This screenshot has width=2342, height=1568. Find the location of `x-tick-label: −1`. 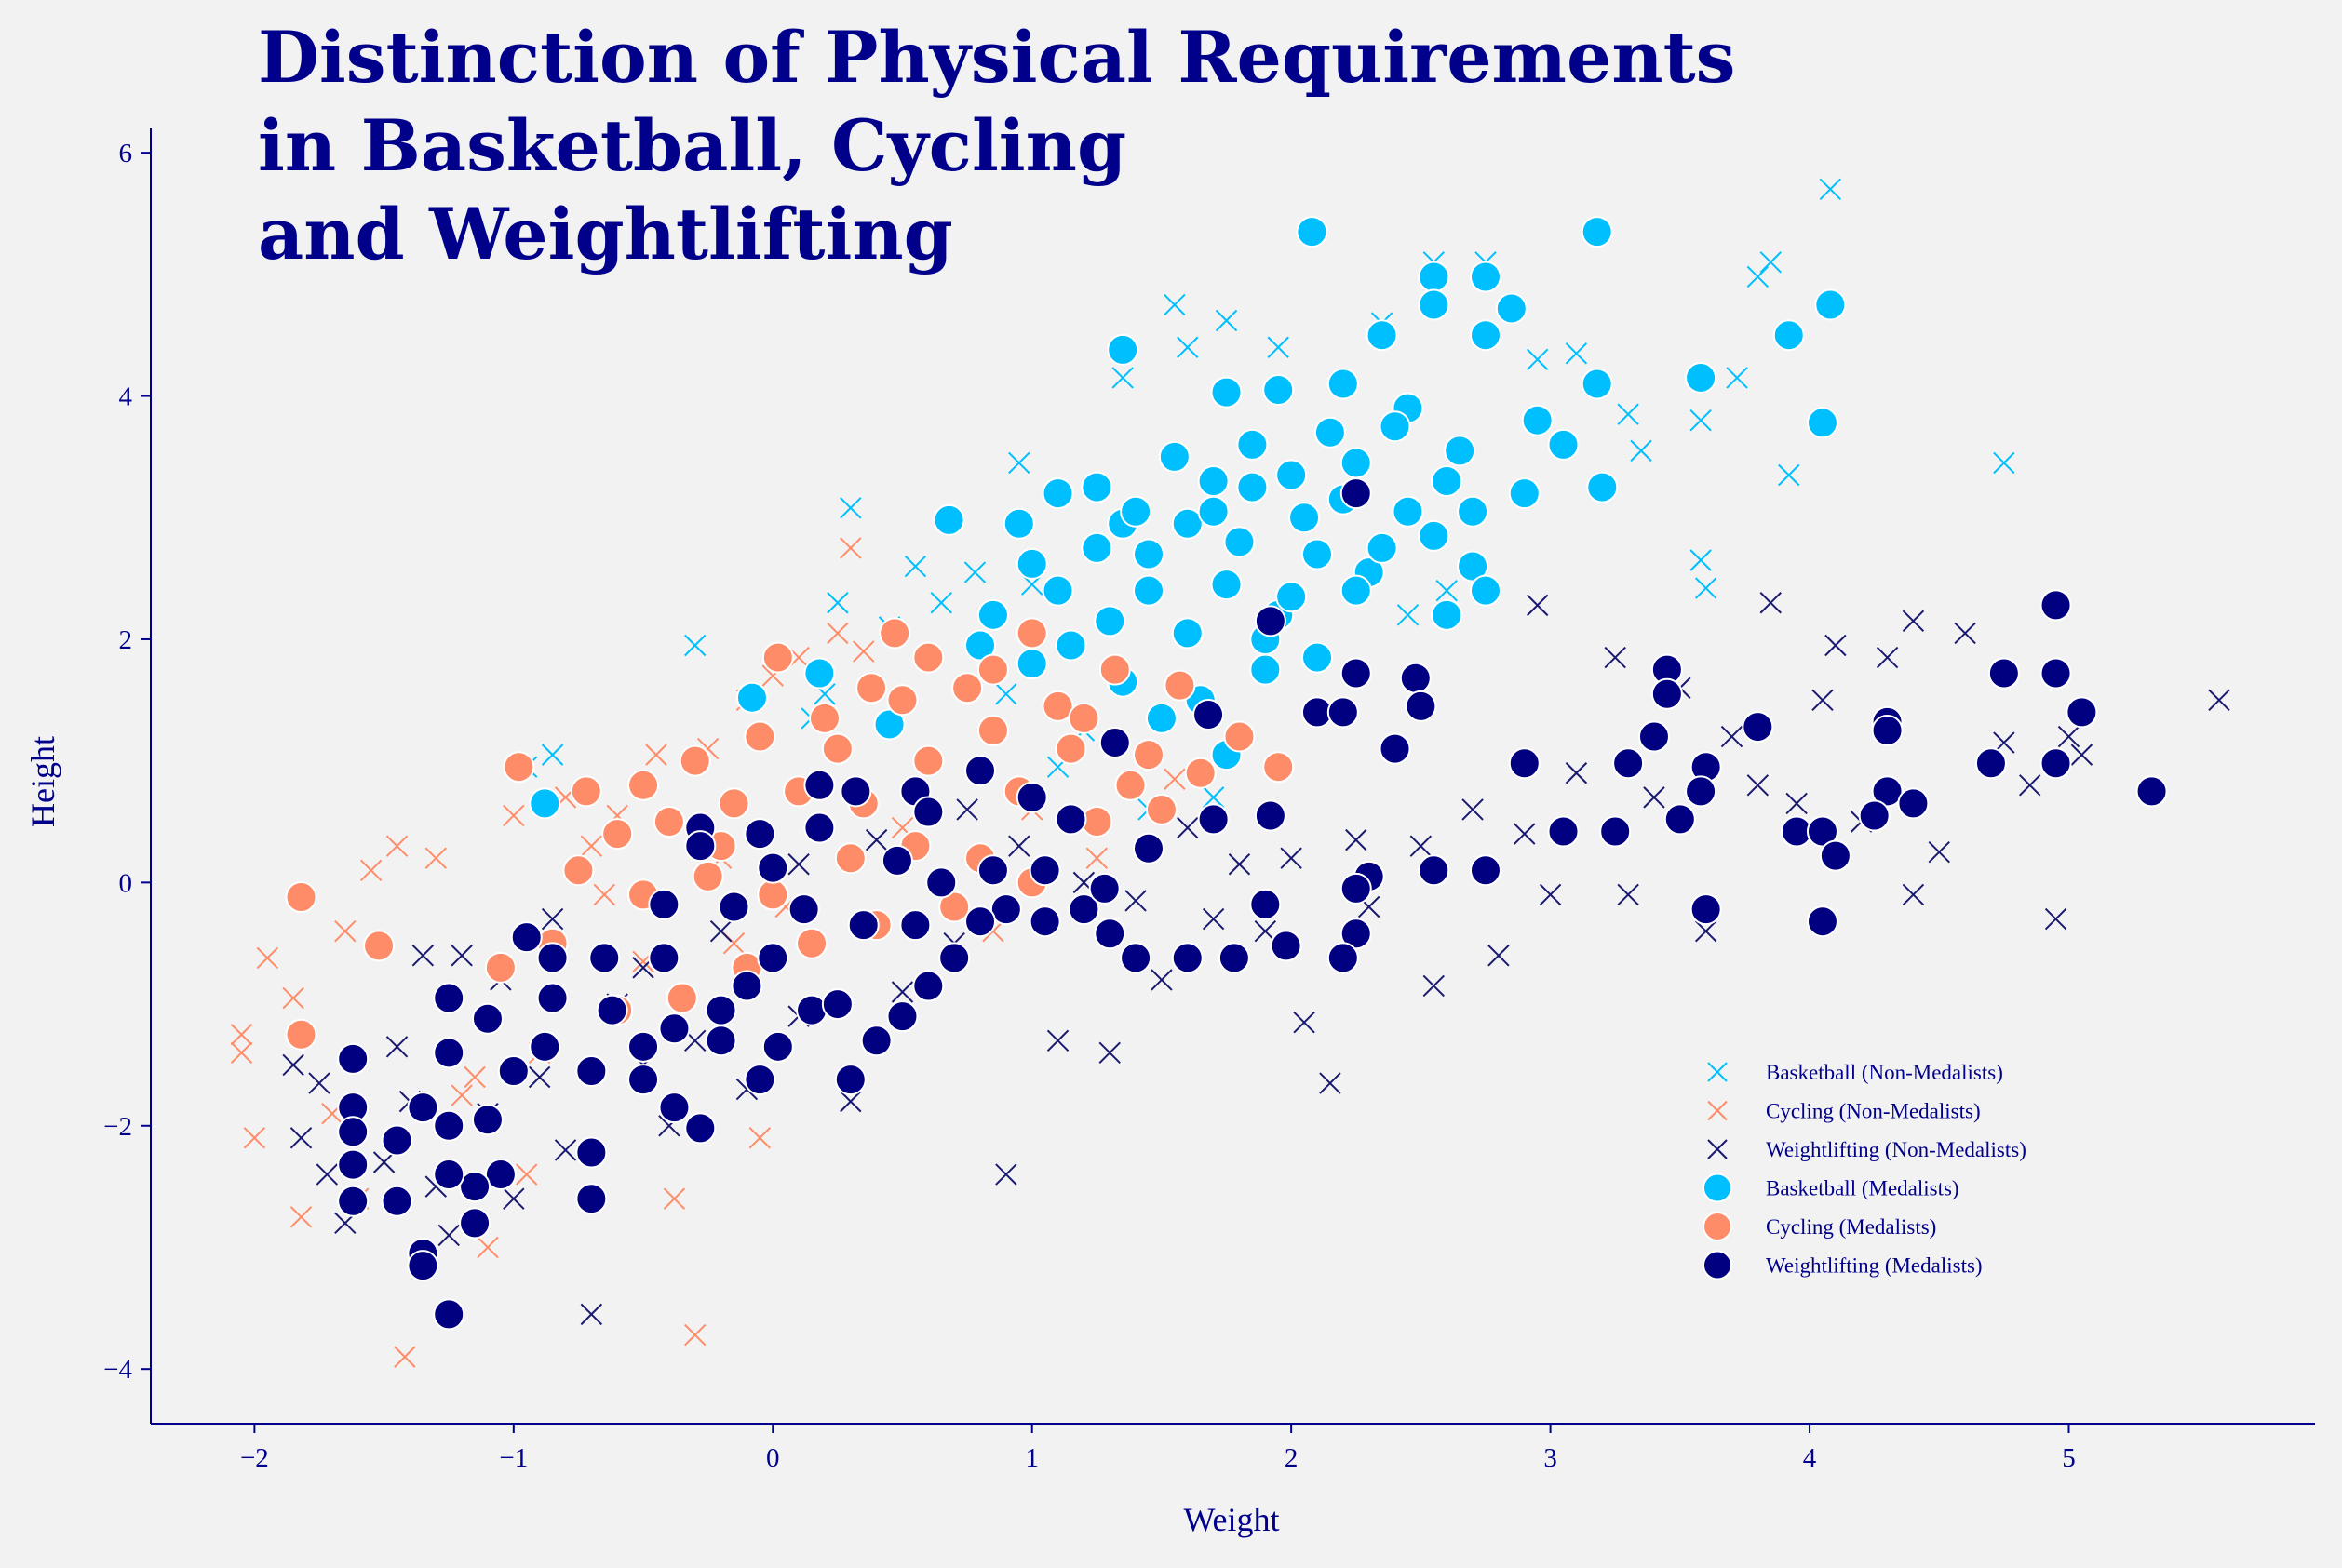

x-tick-label: −1 is located at coordinates (513, 1458).